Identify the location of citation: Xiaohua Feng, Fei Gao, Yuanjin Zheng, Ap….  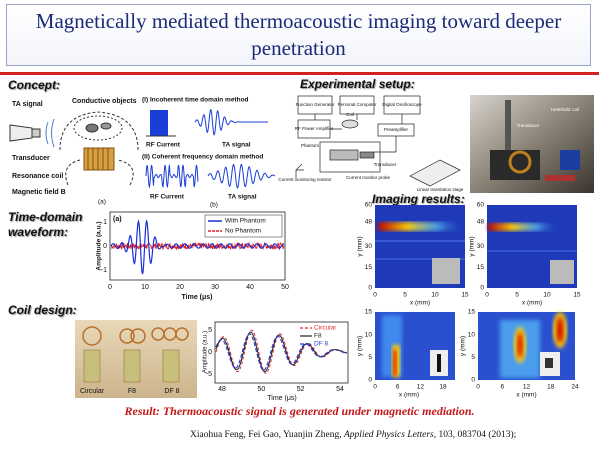
(353, 435).